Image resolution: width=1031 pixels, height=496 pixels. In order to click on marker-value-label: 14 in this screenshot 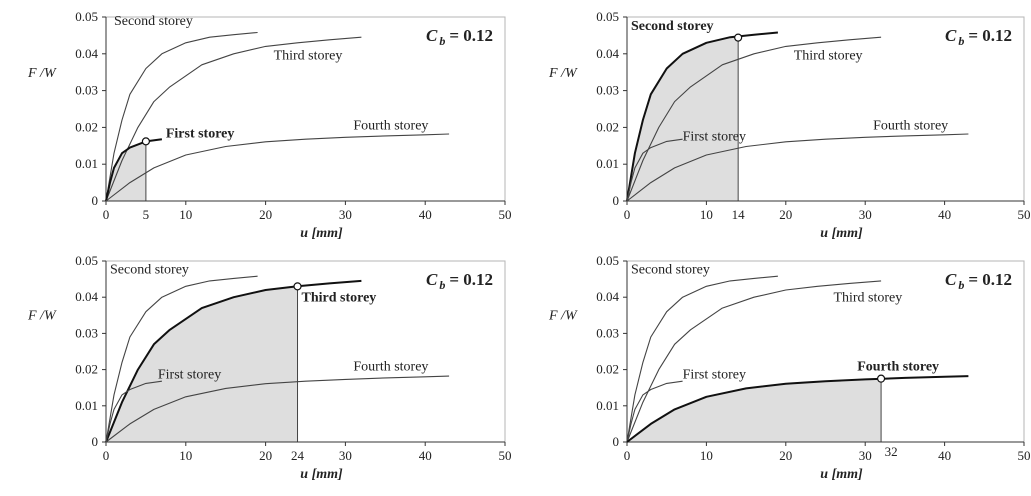, I will do `click(739, 214)`.